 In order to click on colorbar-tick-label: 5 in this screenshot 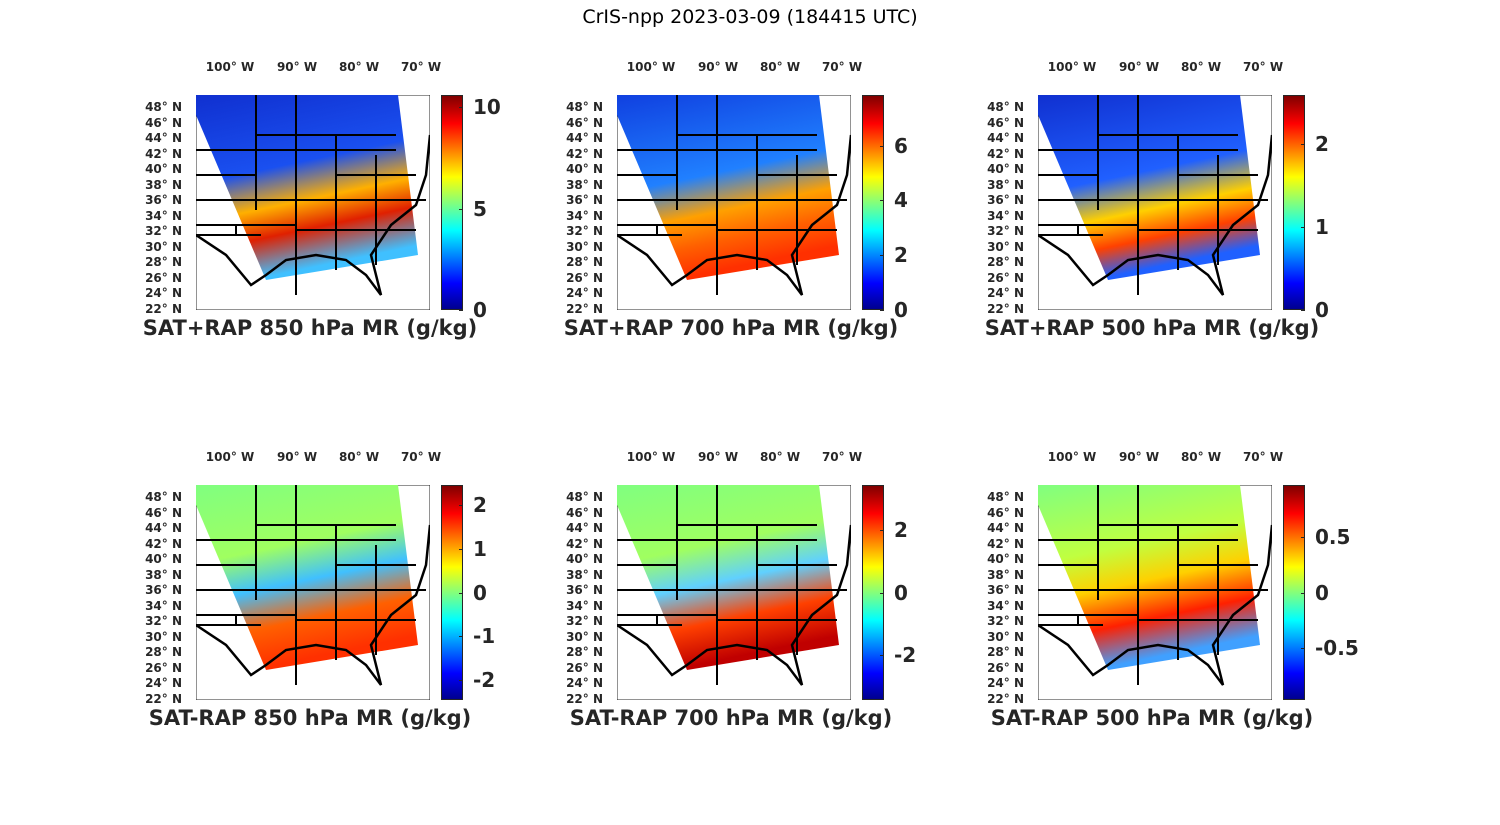, I will do `click(480, 208)`.